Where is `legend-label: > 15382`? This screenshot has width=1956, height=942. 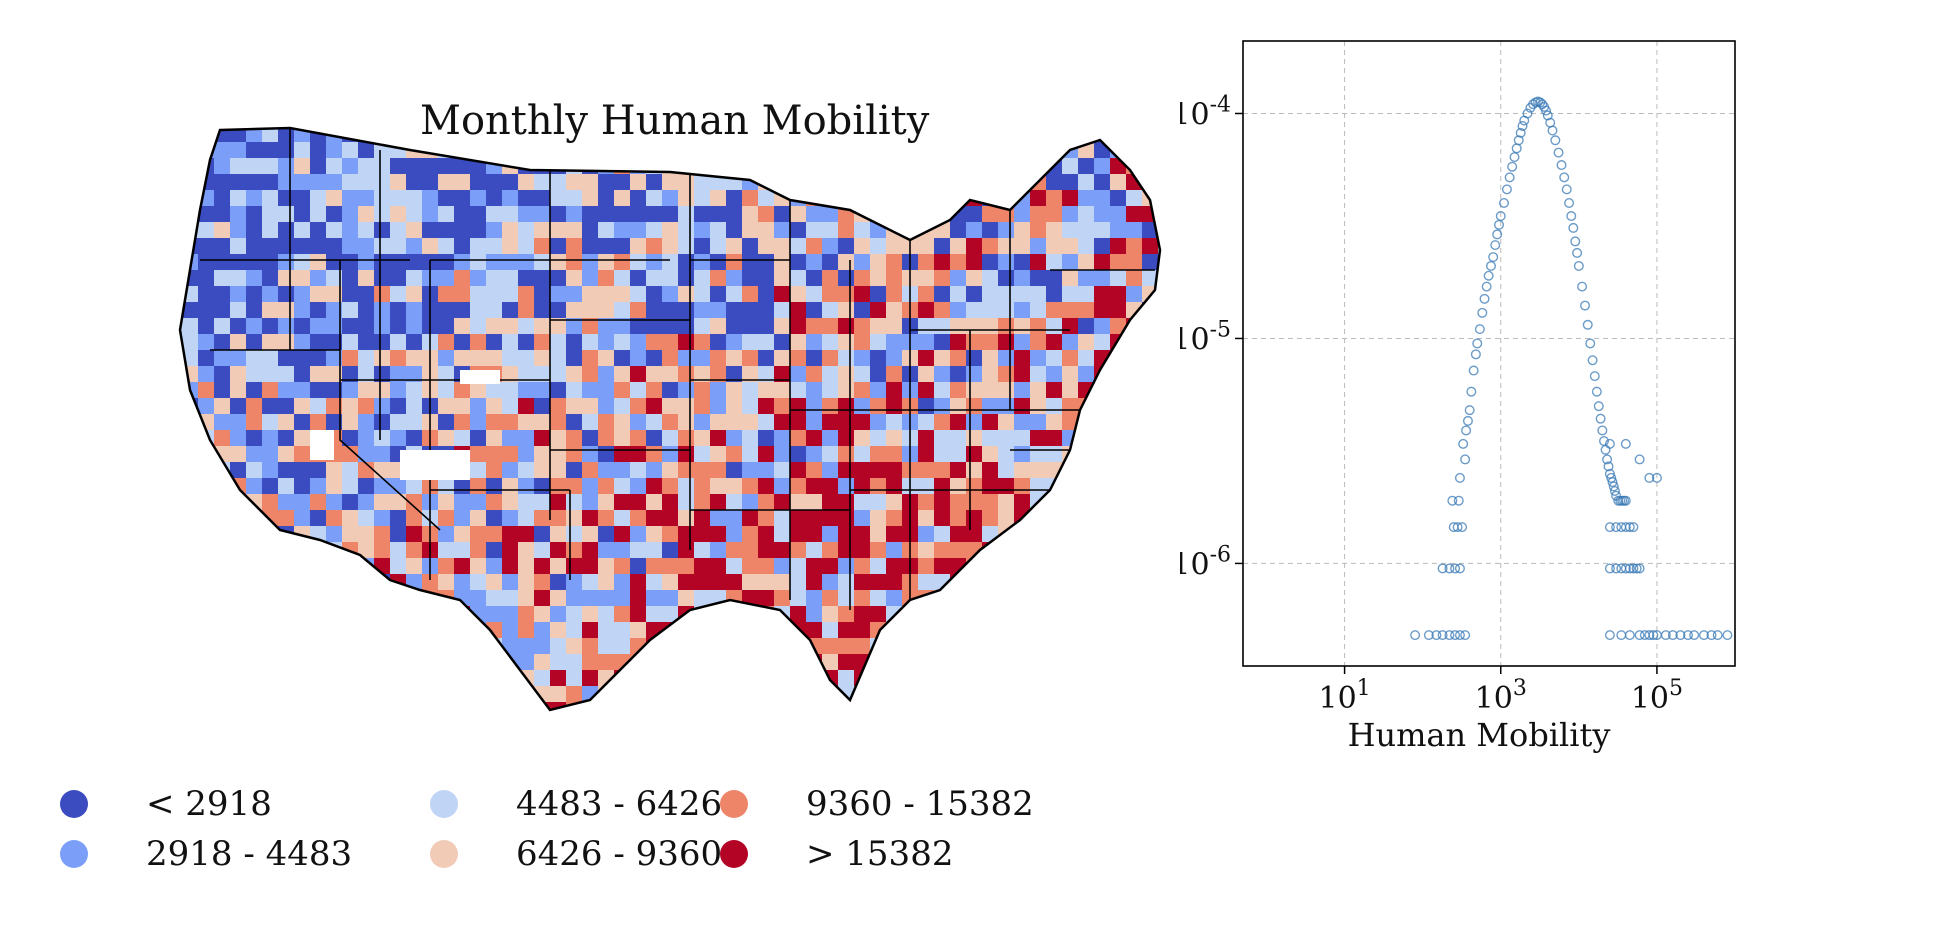
legend-label: > 15382 is located at coordinates (880, 854).